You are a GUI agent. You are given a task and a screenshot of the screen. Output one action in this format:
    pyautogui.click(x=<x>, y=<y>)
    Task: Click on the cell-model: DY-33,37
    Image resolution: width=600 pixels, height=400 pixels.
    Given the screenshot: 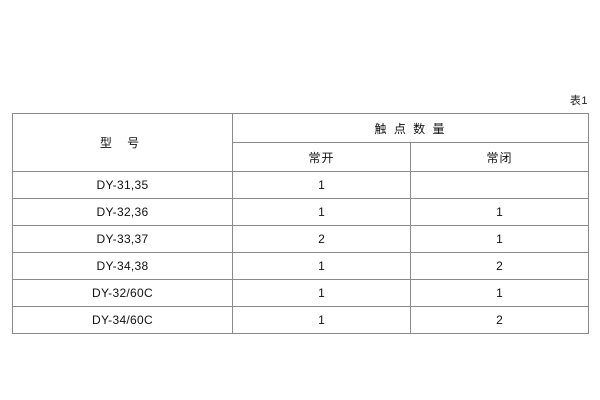 What is the action you would take?
    pyautogui.click(x=122, y=239)
    